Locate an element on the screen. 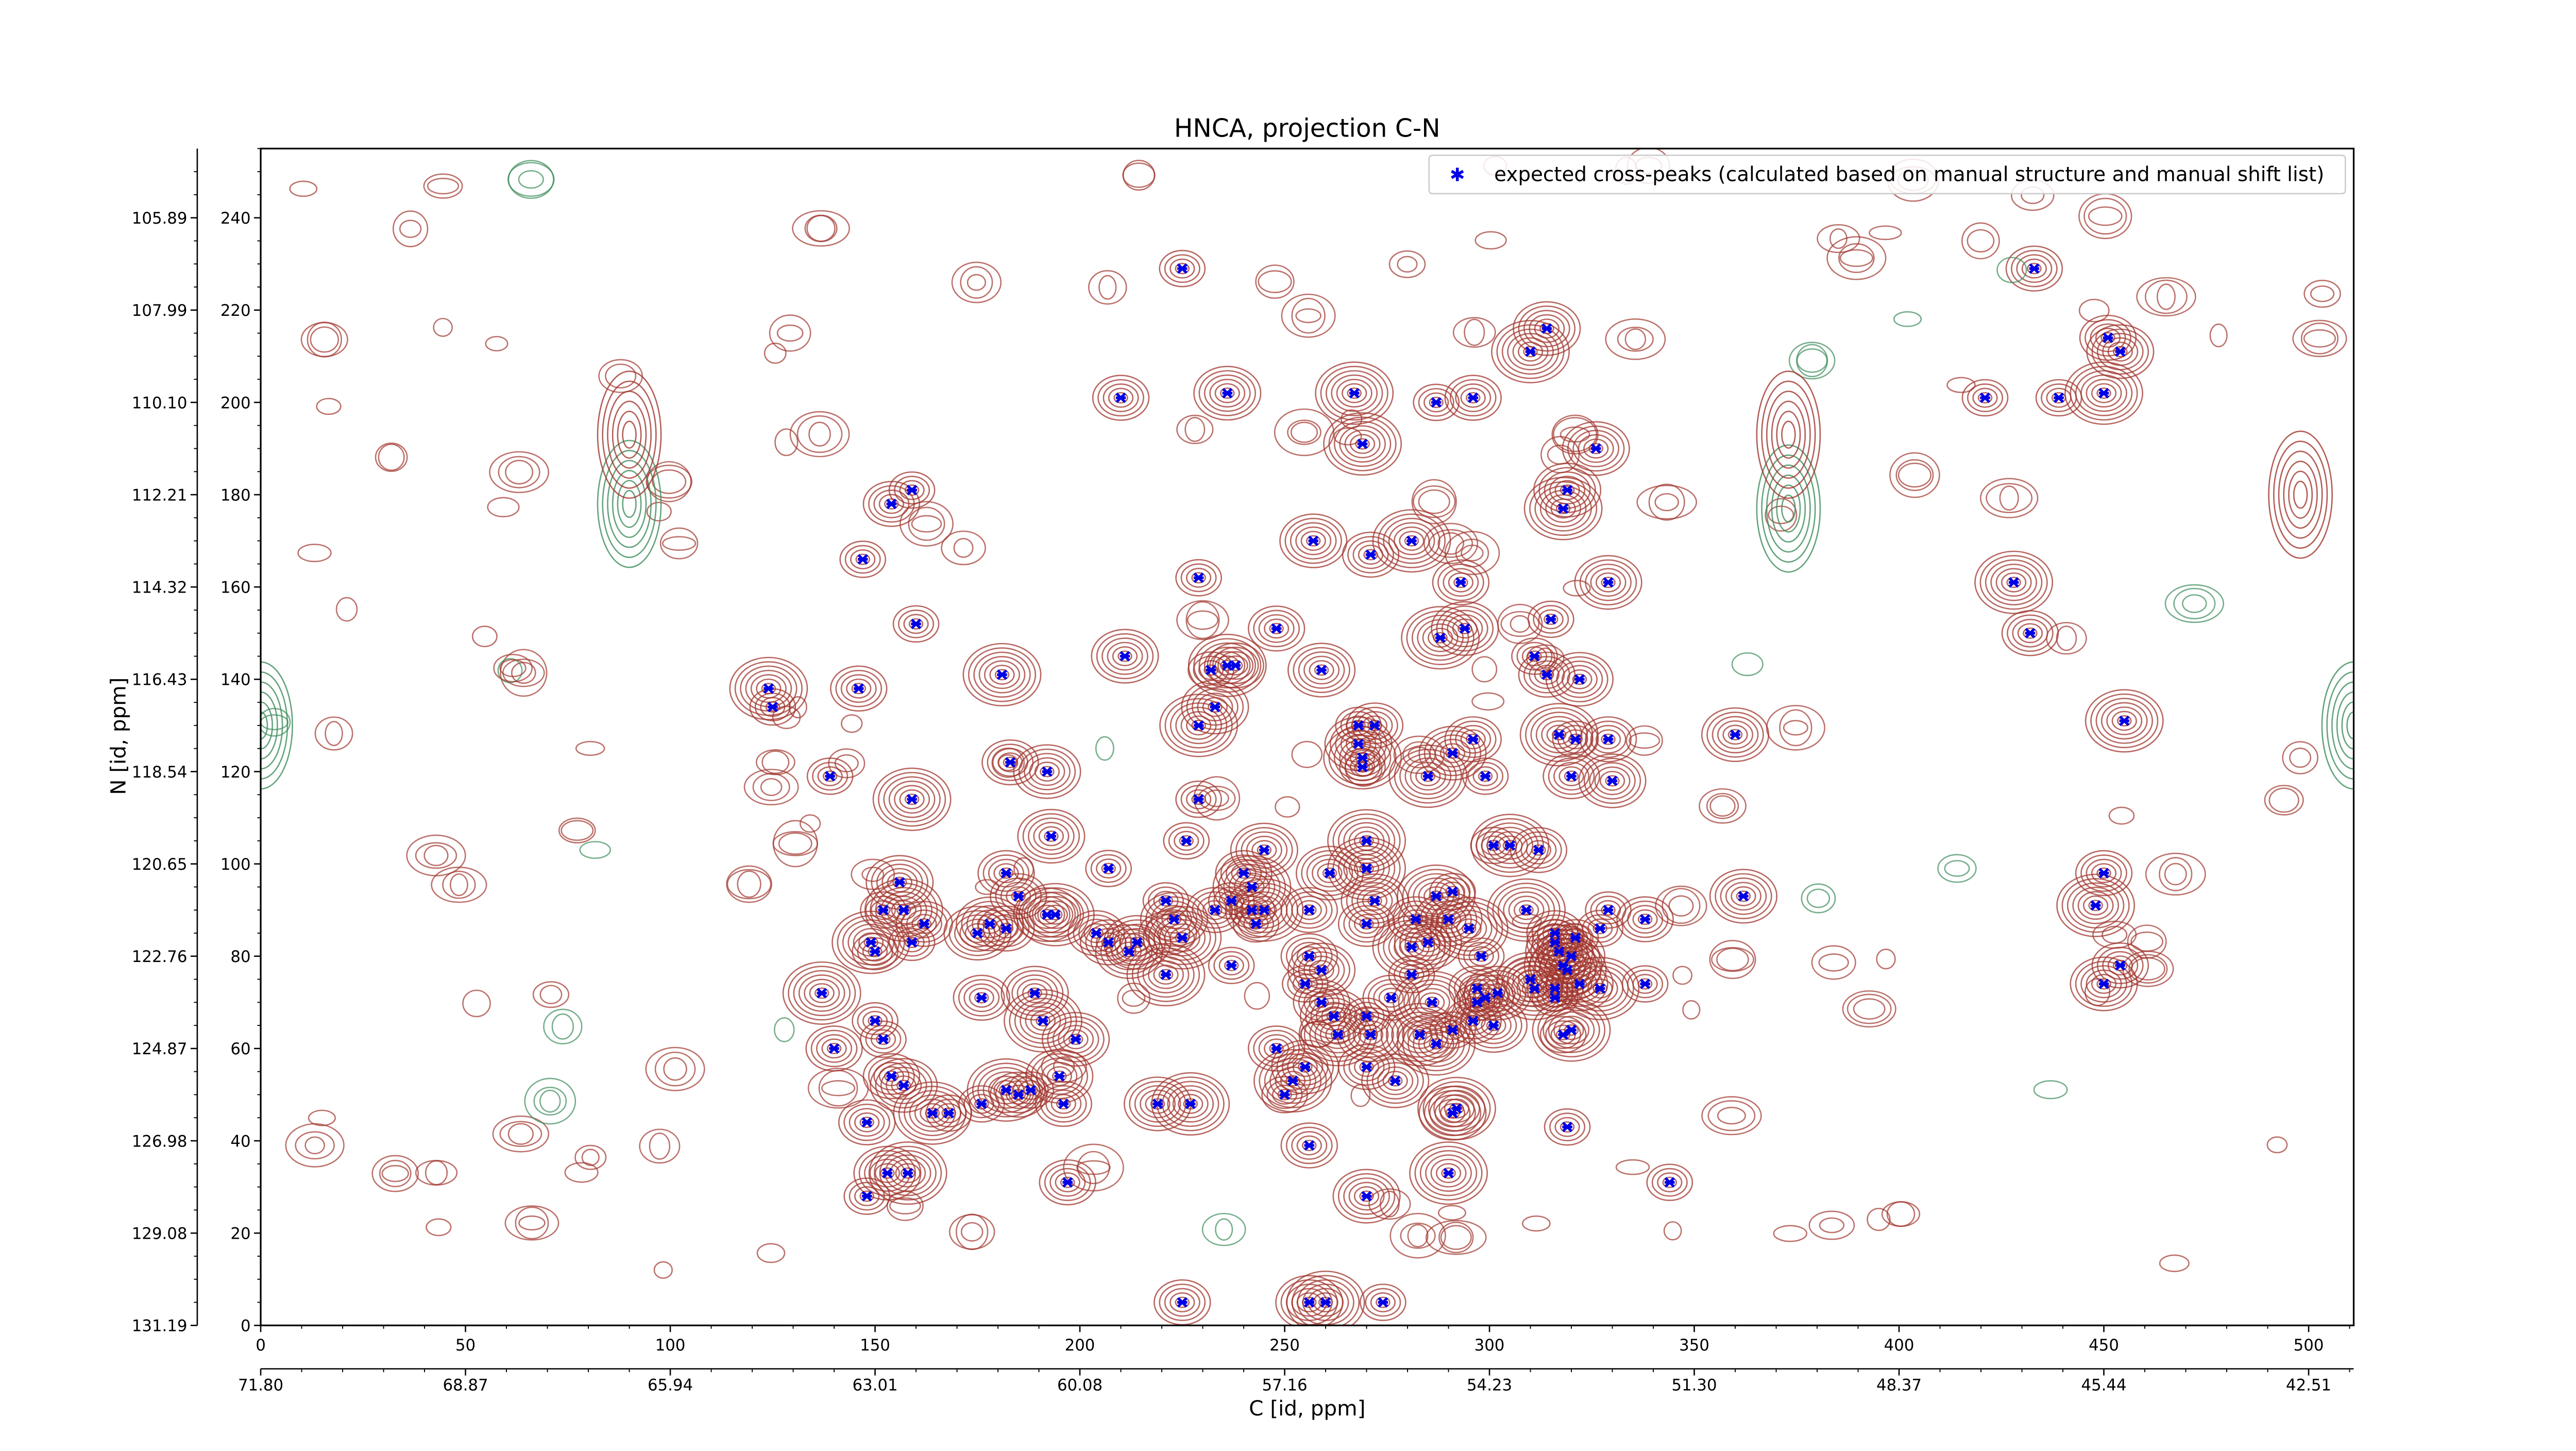 This screenshot has width=2576, height=1451. x-ppm-tick-label: 42.51 is located at coordinates (2309, 1385).